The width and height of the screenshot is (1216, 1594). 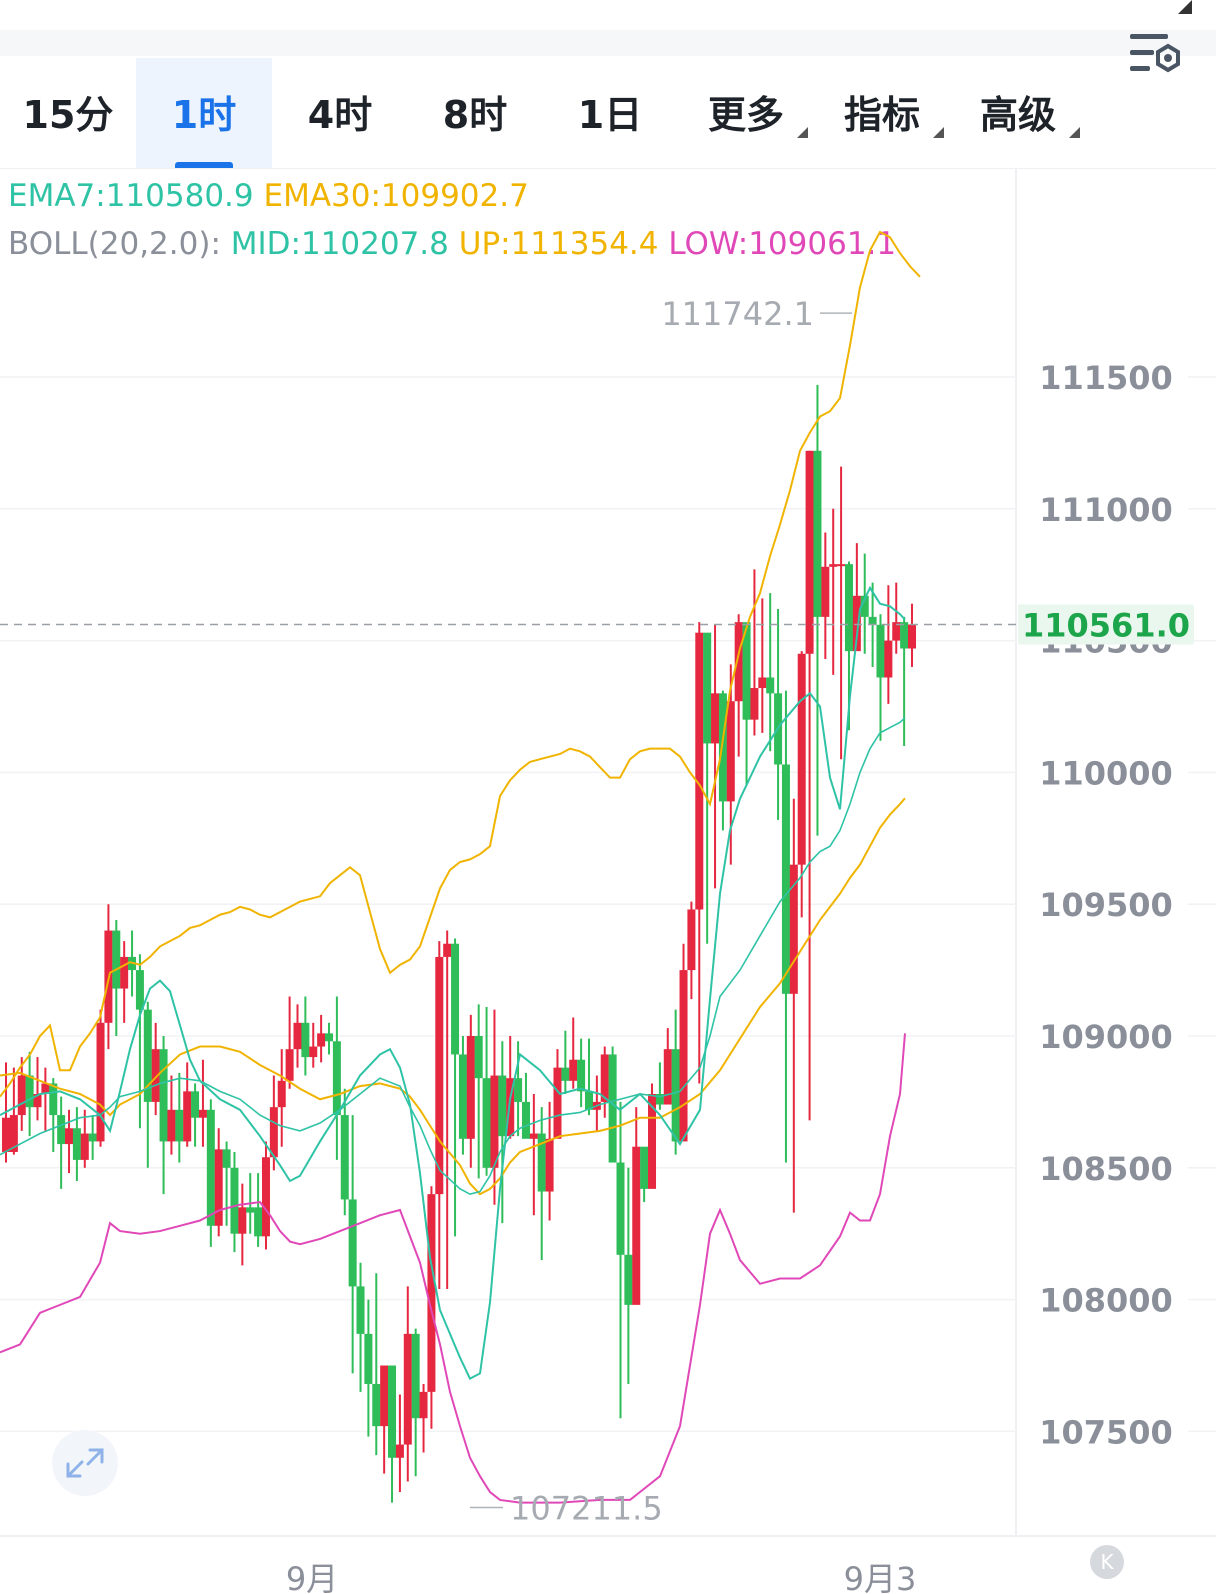 I want to click on dropdown-triangle-icon, so click(x=1074, y=132).